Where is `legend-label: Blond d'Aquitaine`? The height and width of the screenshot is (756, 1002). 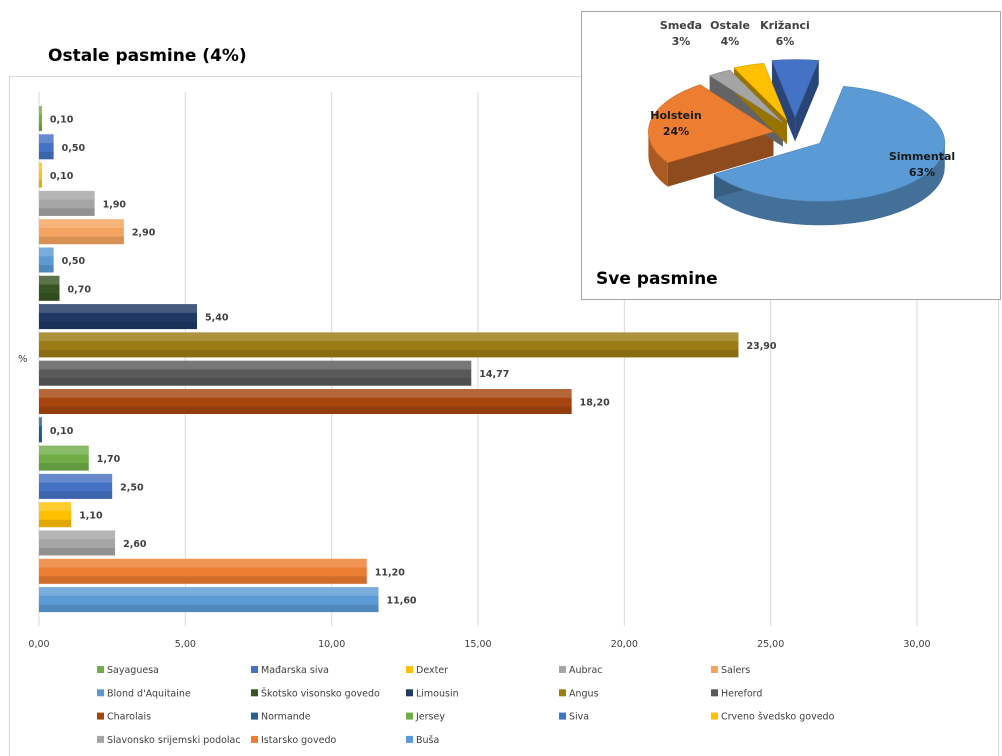
legend-label: Blond d'Aquitaine is located at coordinates (149, 693).